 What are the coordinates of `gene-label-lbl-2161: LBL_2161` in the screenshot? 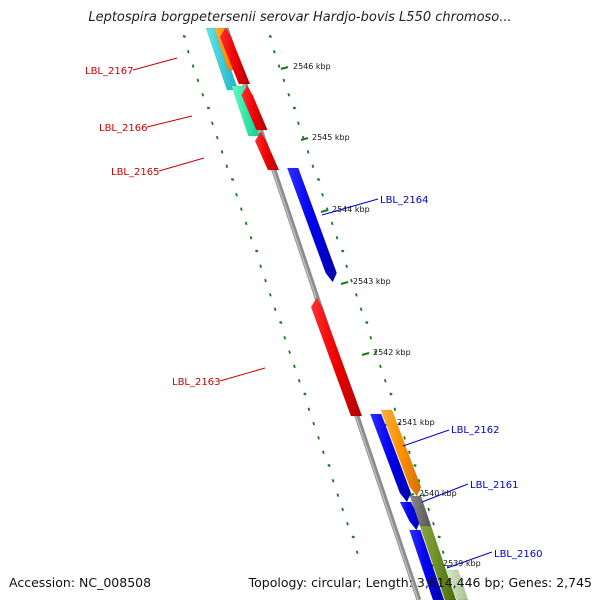 It's located at (494, 485).